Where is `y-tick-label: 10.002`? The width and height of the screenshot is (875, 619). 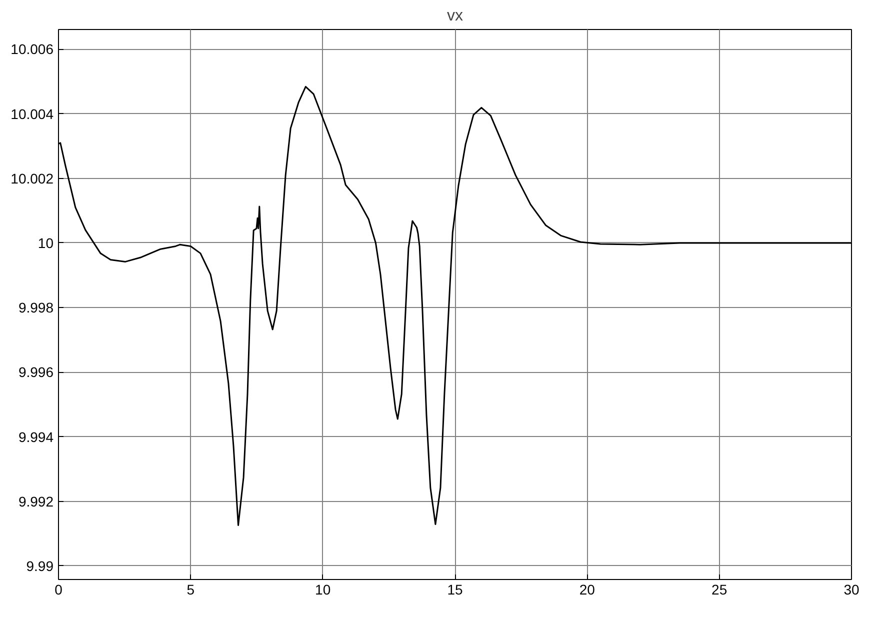
y-tick-label: 10.002 is located at coordinates (32, 178).